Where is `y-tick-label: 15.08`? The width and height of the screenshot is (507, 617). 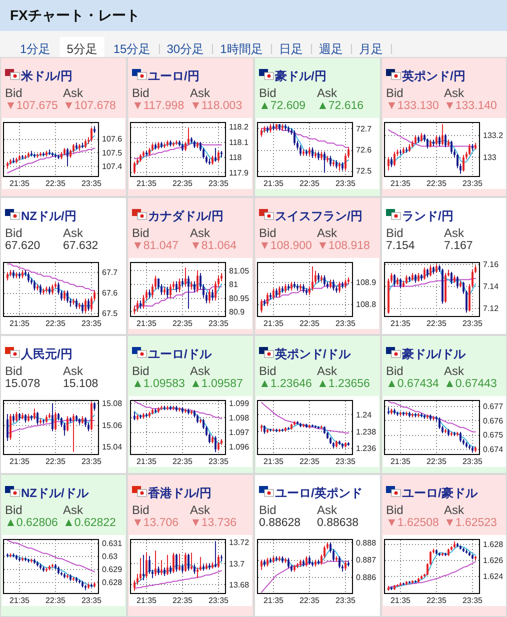
y-tick-label: 15.08 is located at coordinates (112, 403).